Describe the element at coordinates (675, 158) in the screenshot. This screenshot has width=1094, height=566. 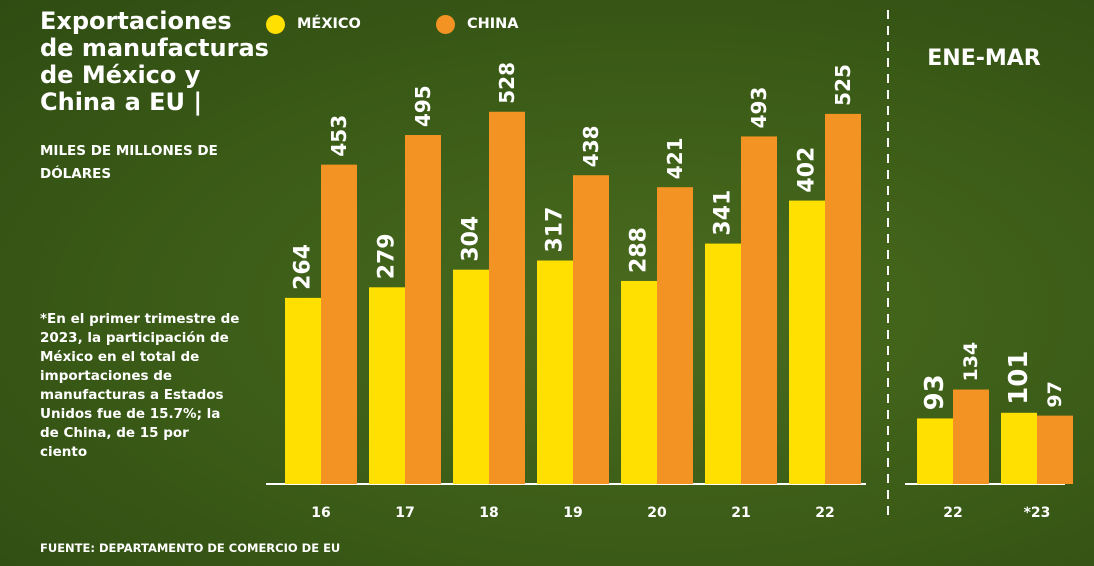
I see `value-label-china-20: 421` at that location.